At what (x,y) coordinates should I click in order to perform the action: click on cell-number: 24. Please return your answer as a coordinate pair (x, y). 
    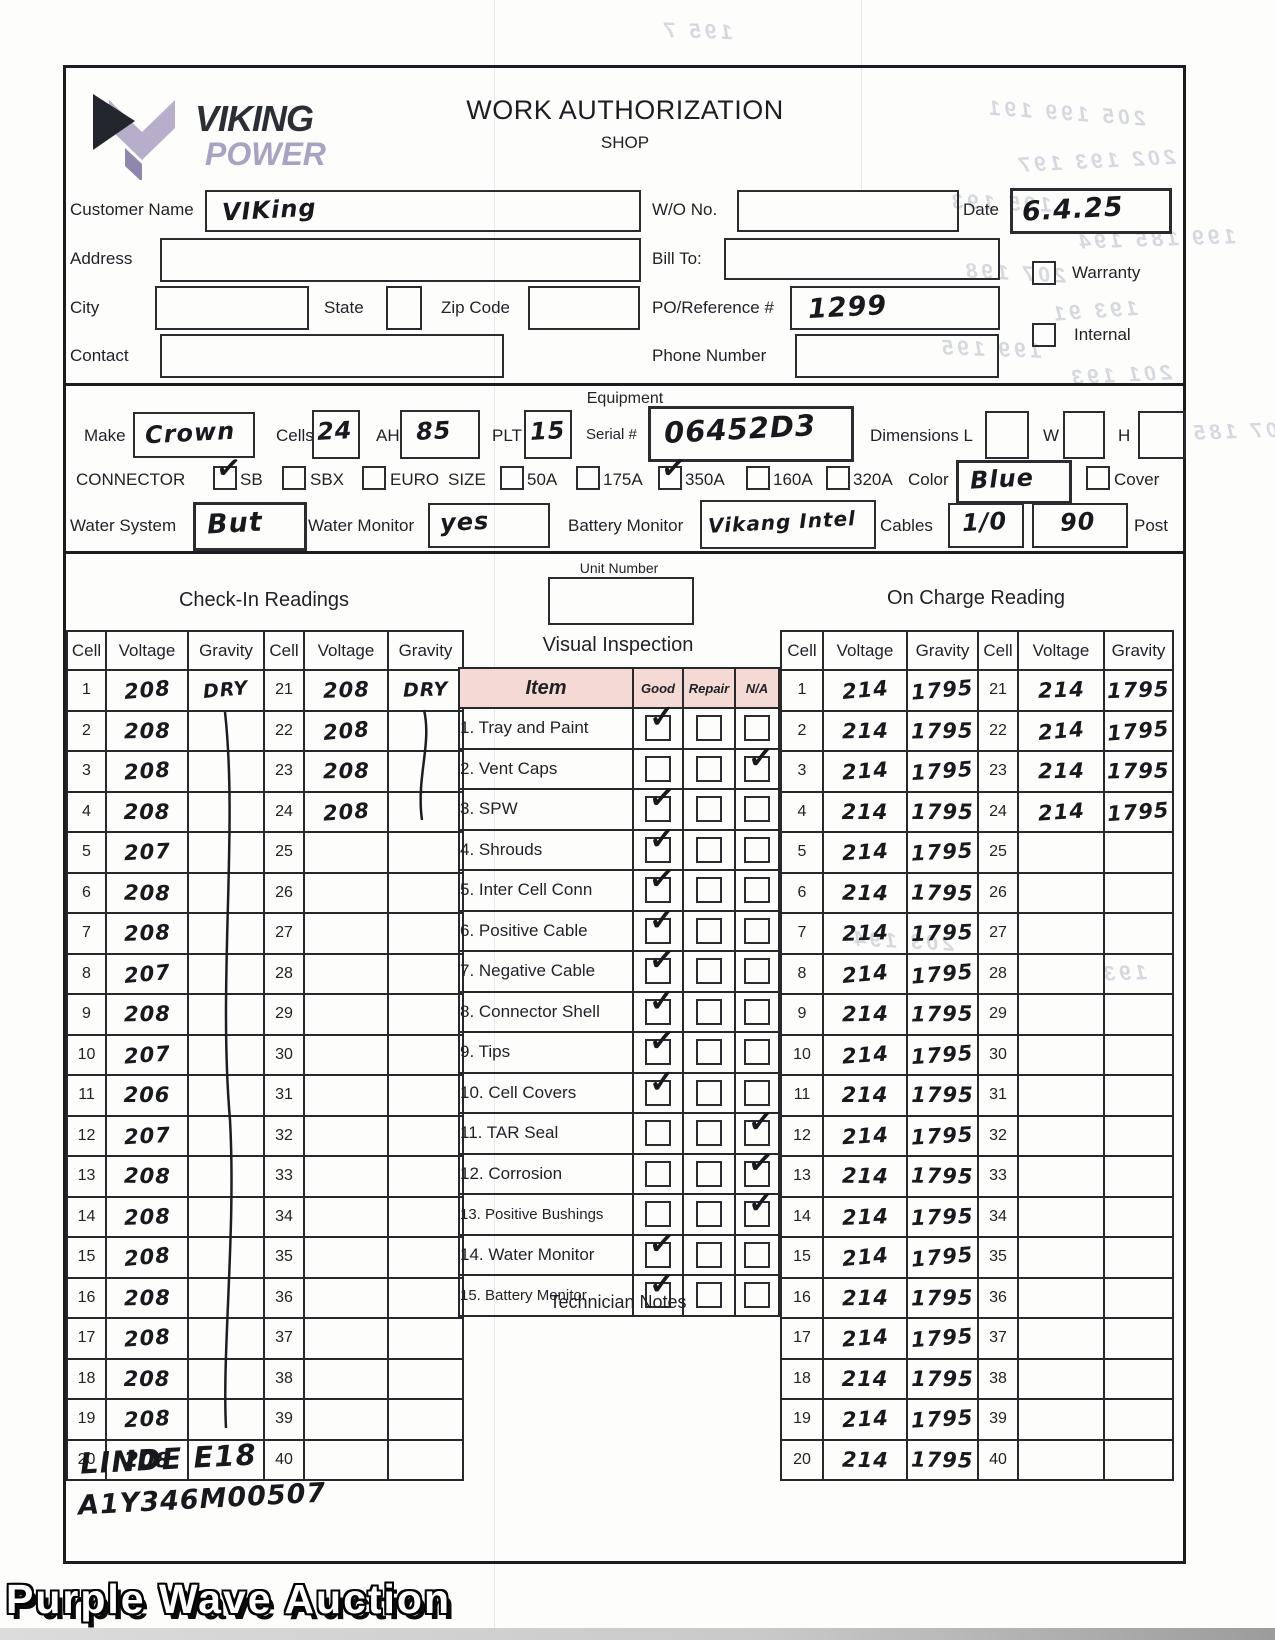
    Looking at the image, I should click on (284, 811).